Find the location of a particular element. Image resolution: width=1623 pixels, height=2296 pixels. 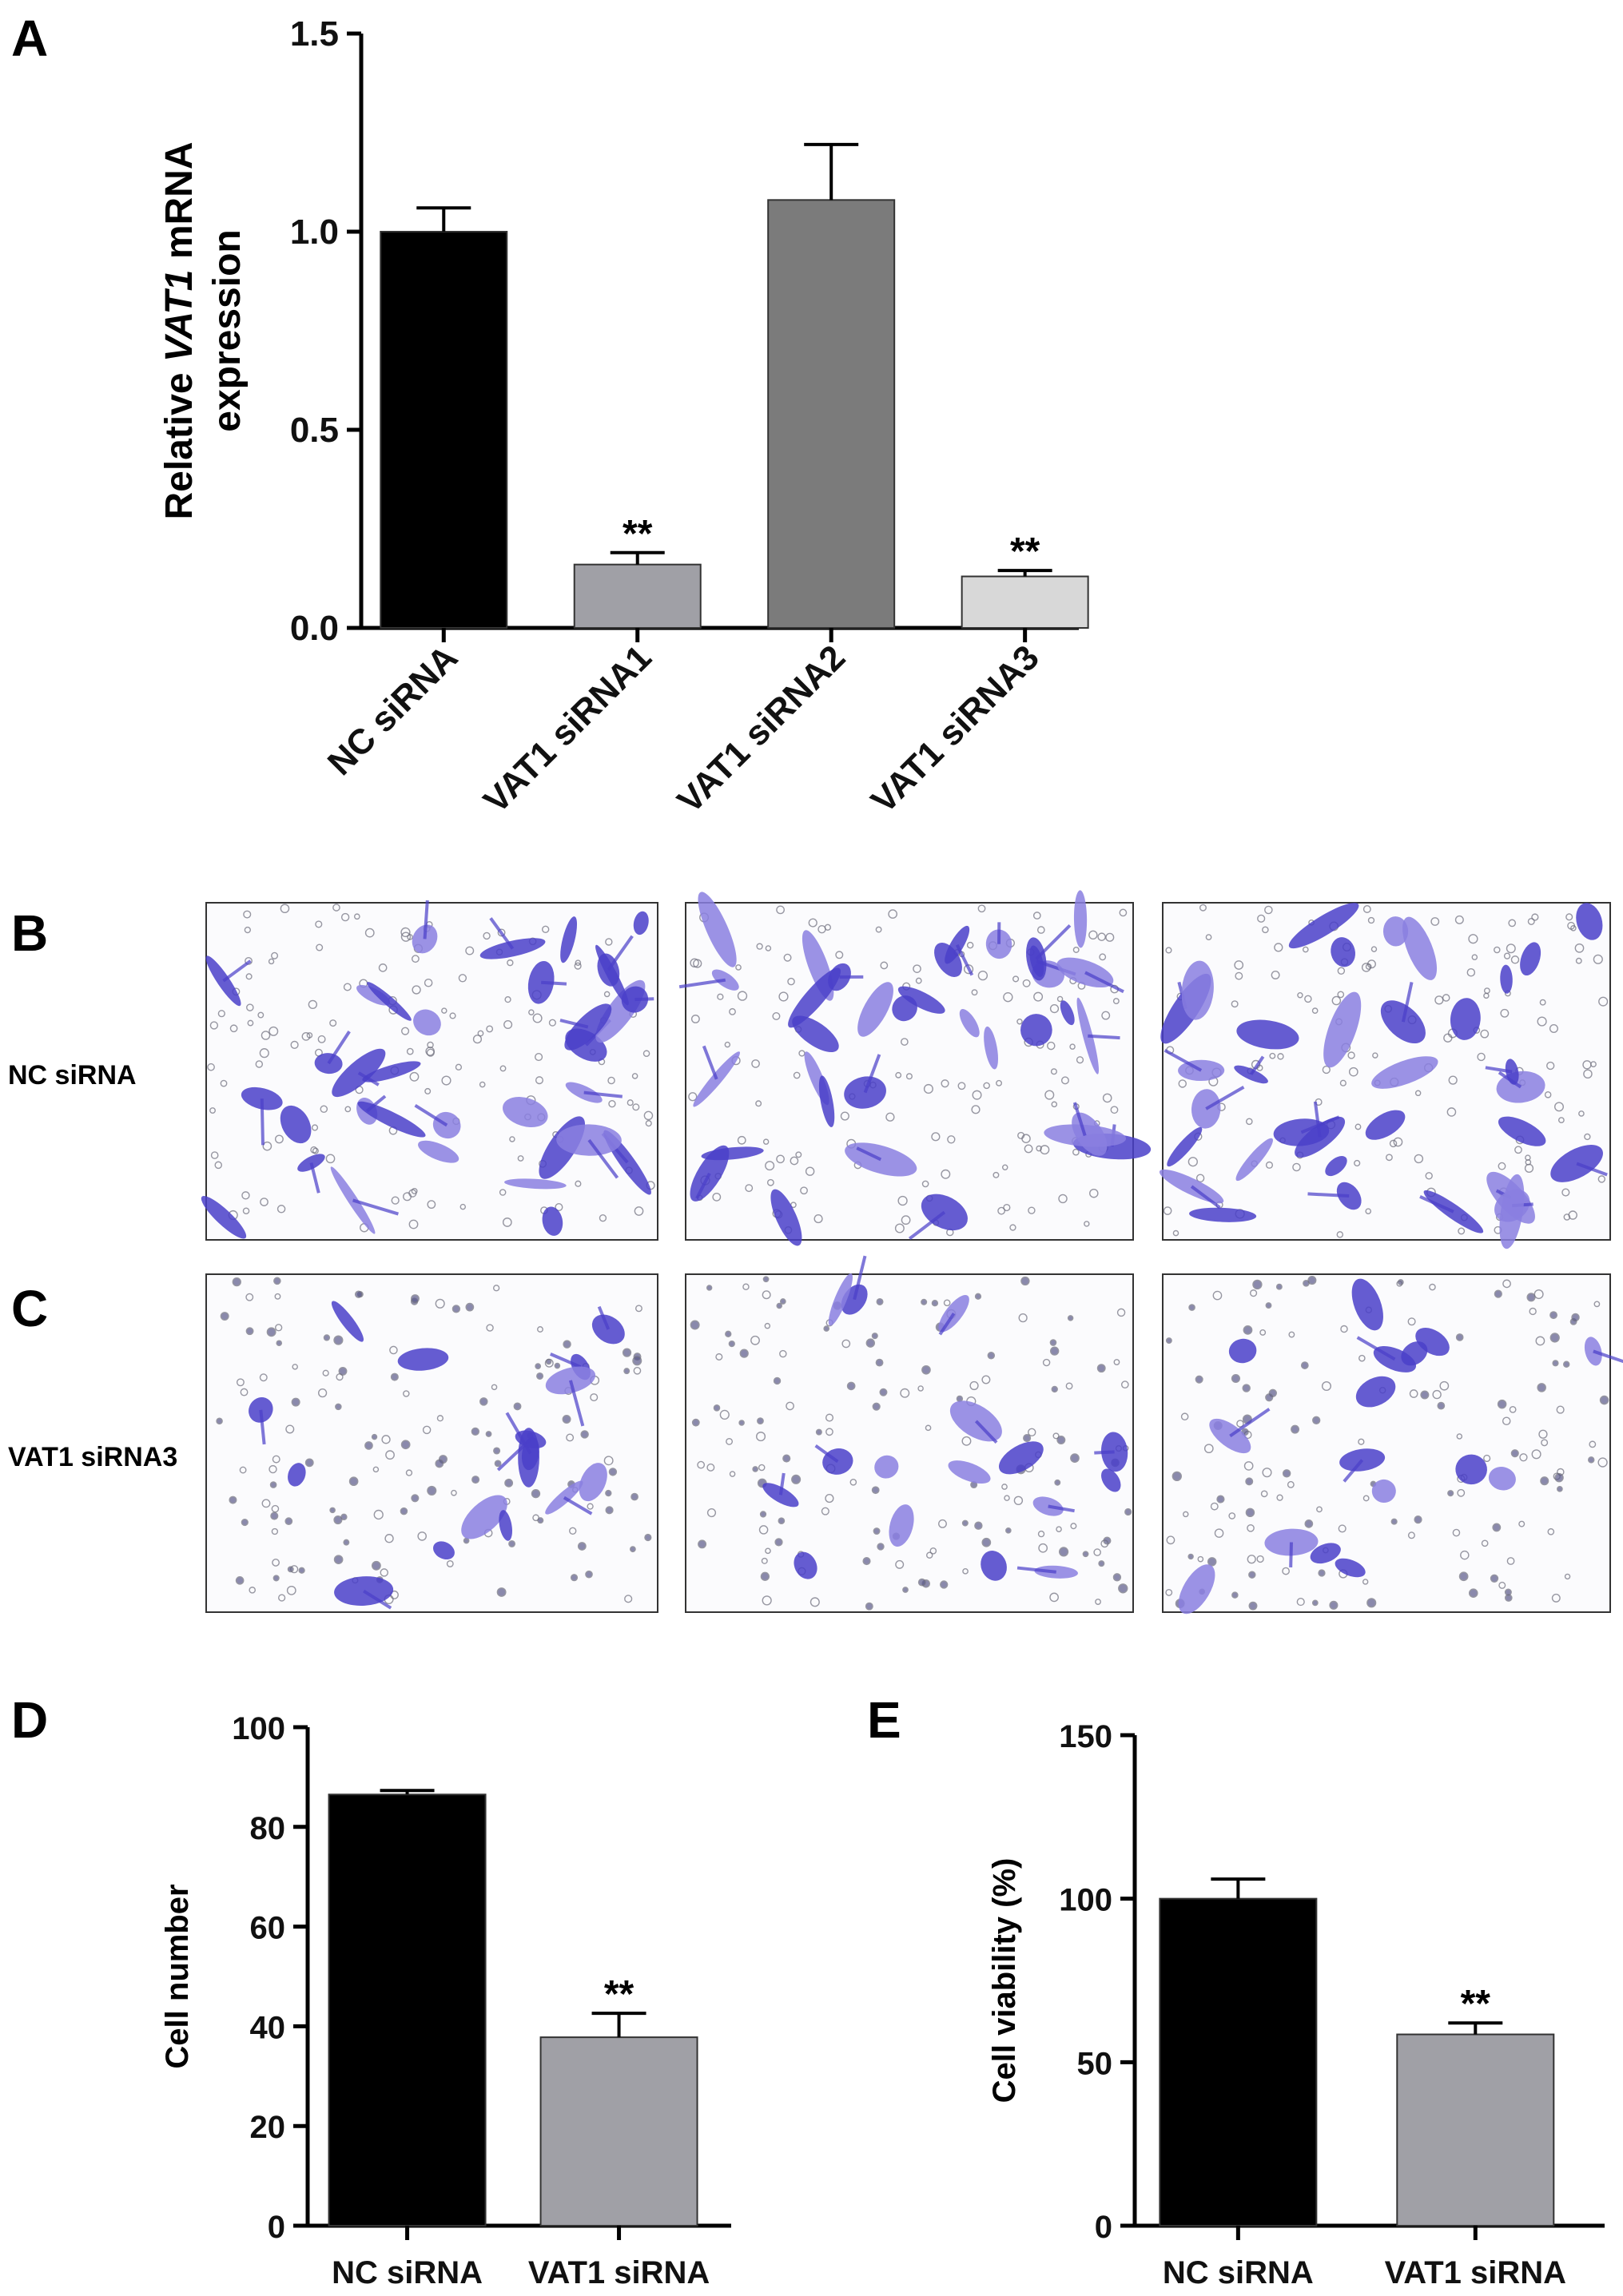

y-tick-label-d: 60 is located at coordinates (268, 1929).